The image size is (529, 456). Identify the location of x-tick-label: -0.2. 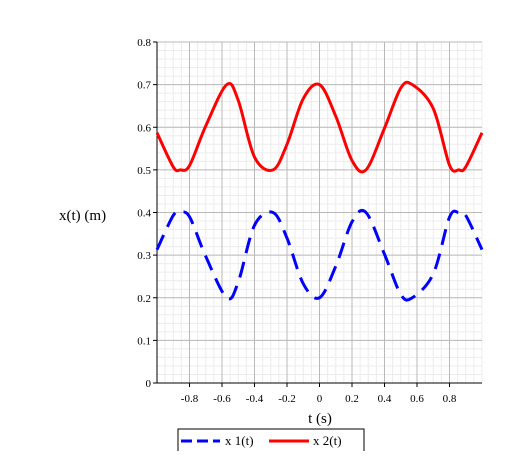
(286, 399).